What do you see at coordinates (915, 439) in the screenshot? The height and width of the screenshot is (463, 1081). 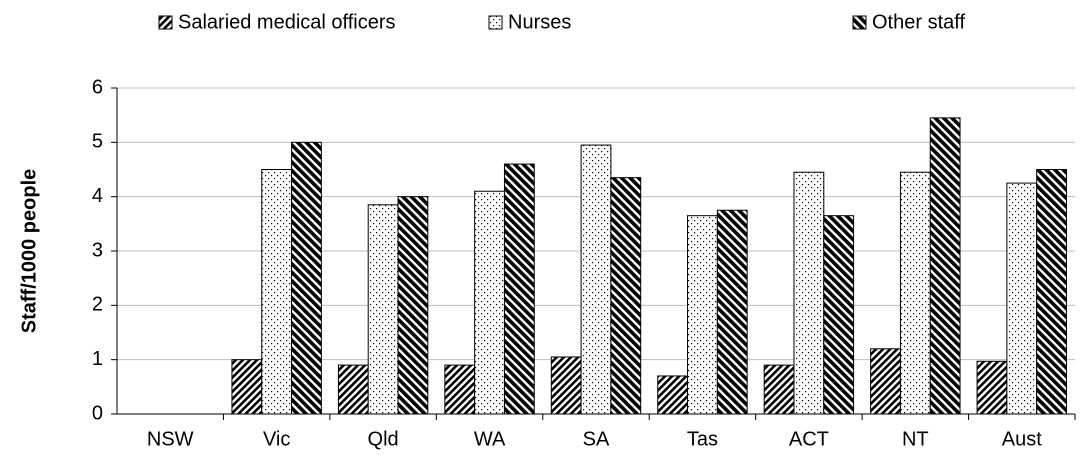 I see `x-tick-label: NT` at bounding box center [915, 439].